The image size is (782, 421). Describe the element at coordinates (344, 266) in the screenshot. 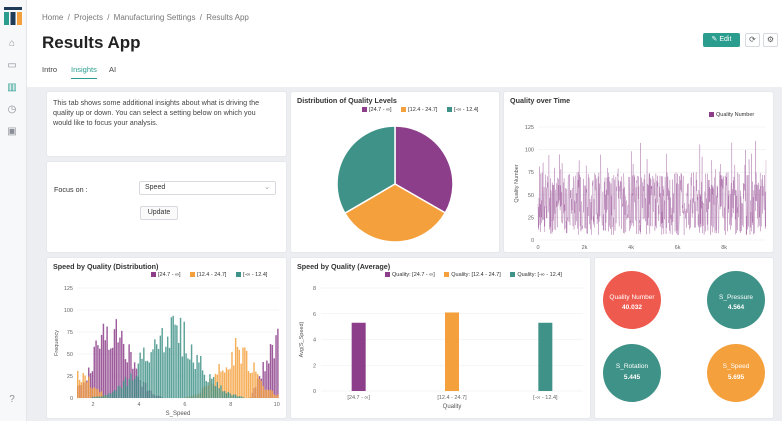

I see `average-chart-title: Speed by Quality (Average)` at that location.